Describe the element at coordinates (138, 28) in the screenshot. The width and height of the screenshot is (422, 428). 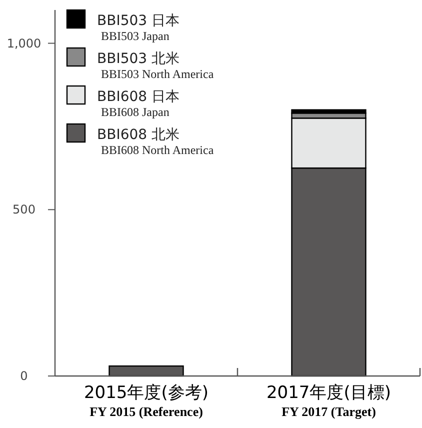
I see `legend-label: BBI503 日本 BBI503 Japan` at that location.